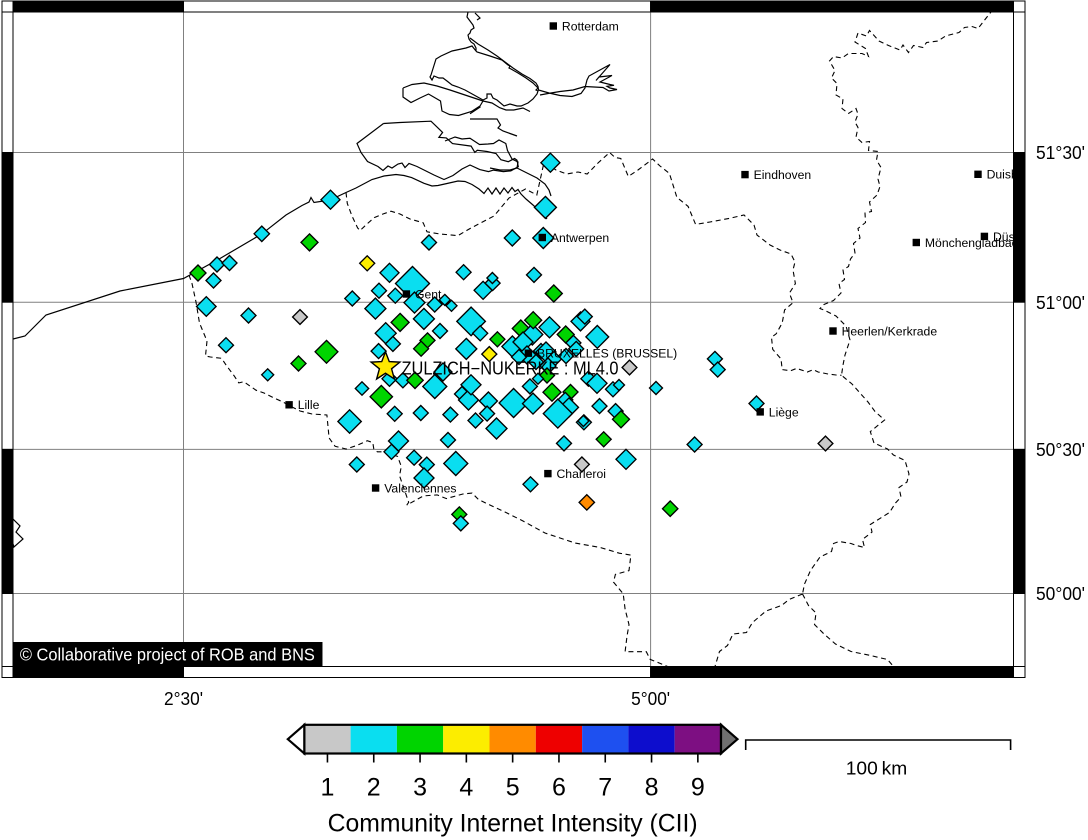  I want to click on svg-text: Charleroi, so click(581, 474).